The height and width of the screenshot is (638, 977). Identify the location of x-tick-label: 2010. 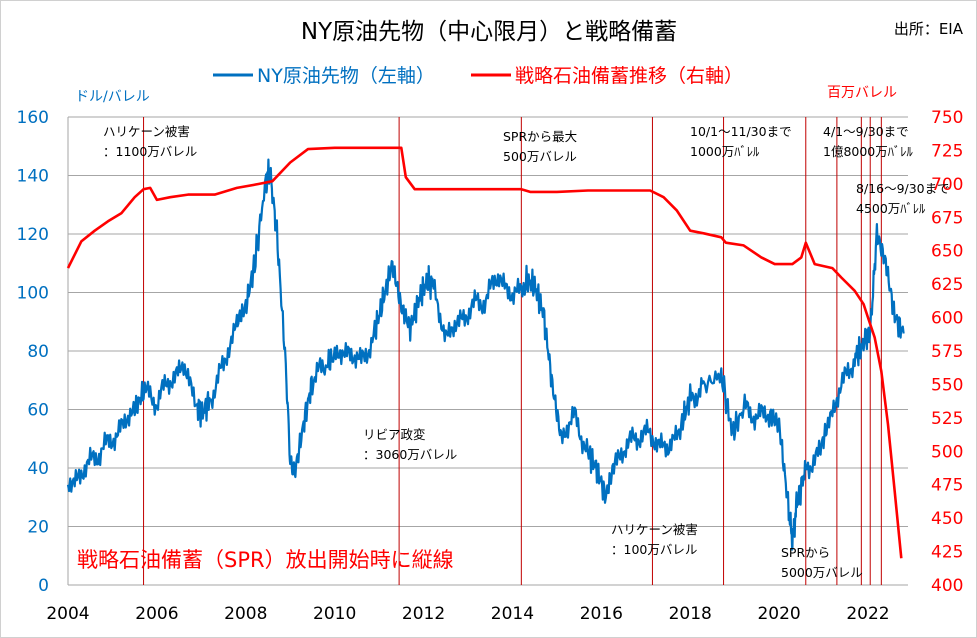
(334, 614).